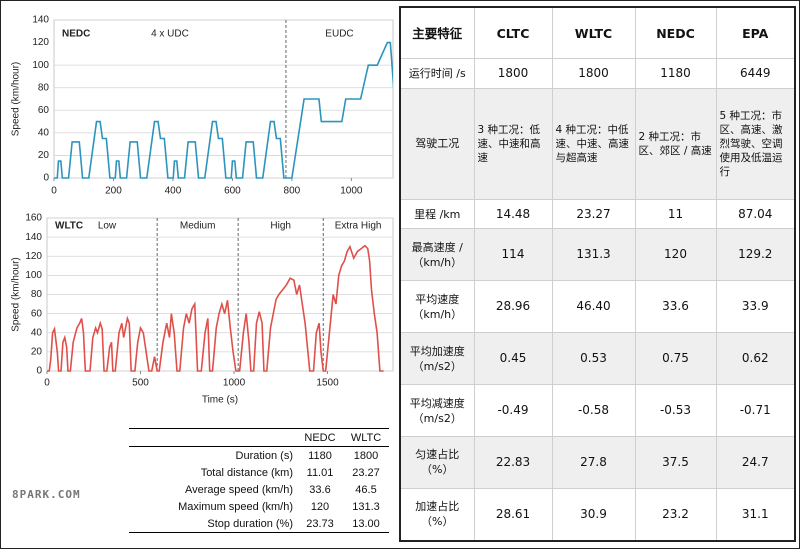 This screenshot has width=800, height=549. I want to click on phase-label: Extra High, so click(358, 226).